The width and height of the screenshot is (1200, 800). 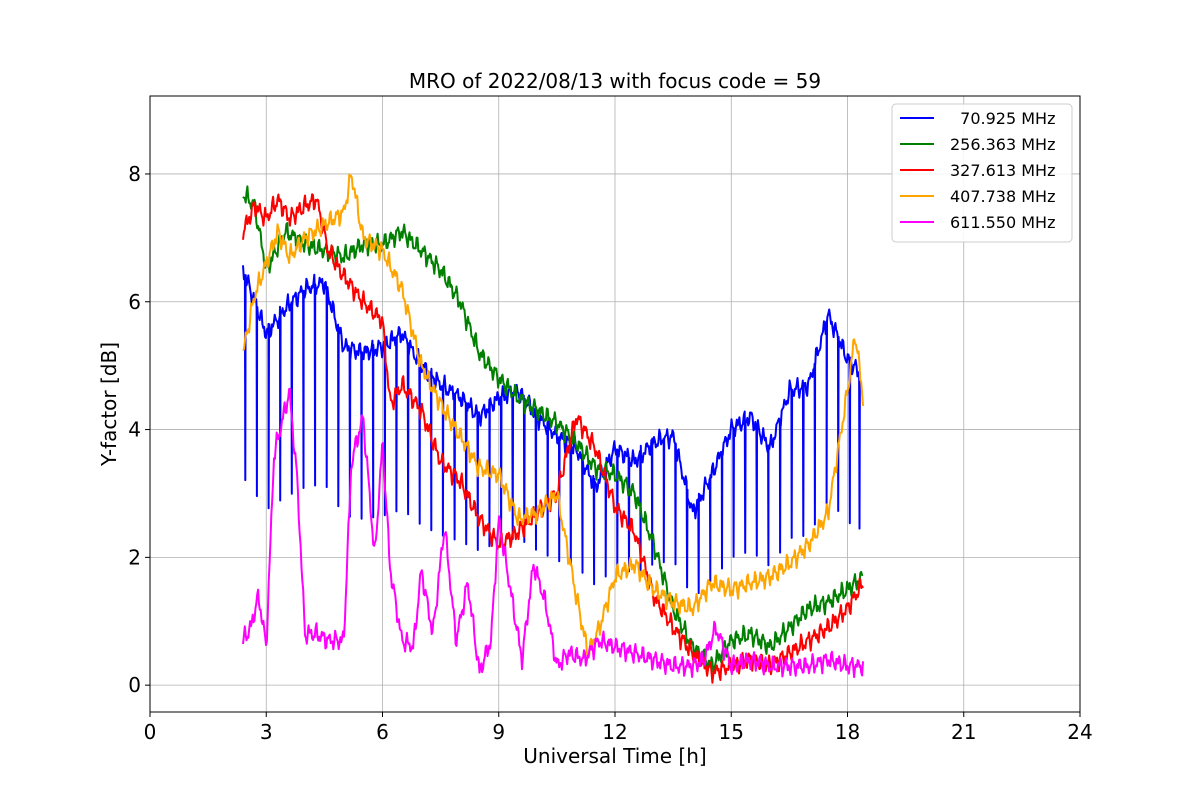 What do you see at coordinates (847, 732) in the screenshot?
I see `x-tick-label: 18` at bounding box center [847, 732].